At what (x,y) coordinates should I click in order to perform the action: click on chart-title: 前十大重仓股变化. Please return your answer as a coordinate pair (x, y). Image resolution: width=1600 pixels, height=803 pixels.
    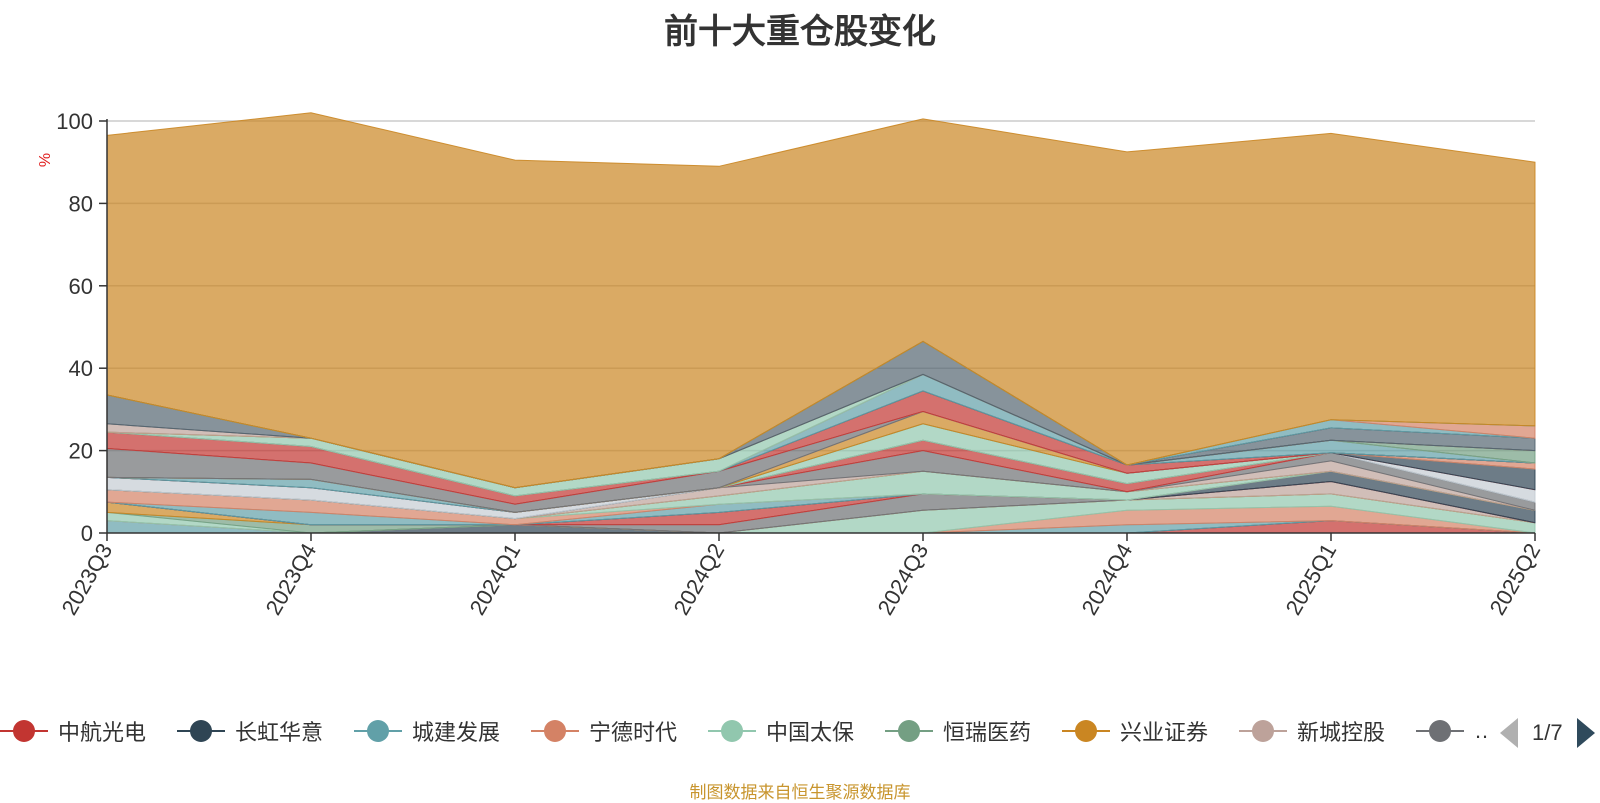
    Looking at the image, I should click on (800, 32).